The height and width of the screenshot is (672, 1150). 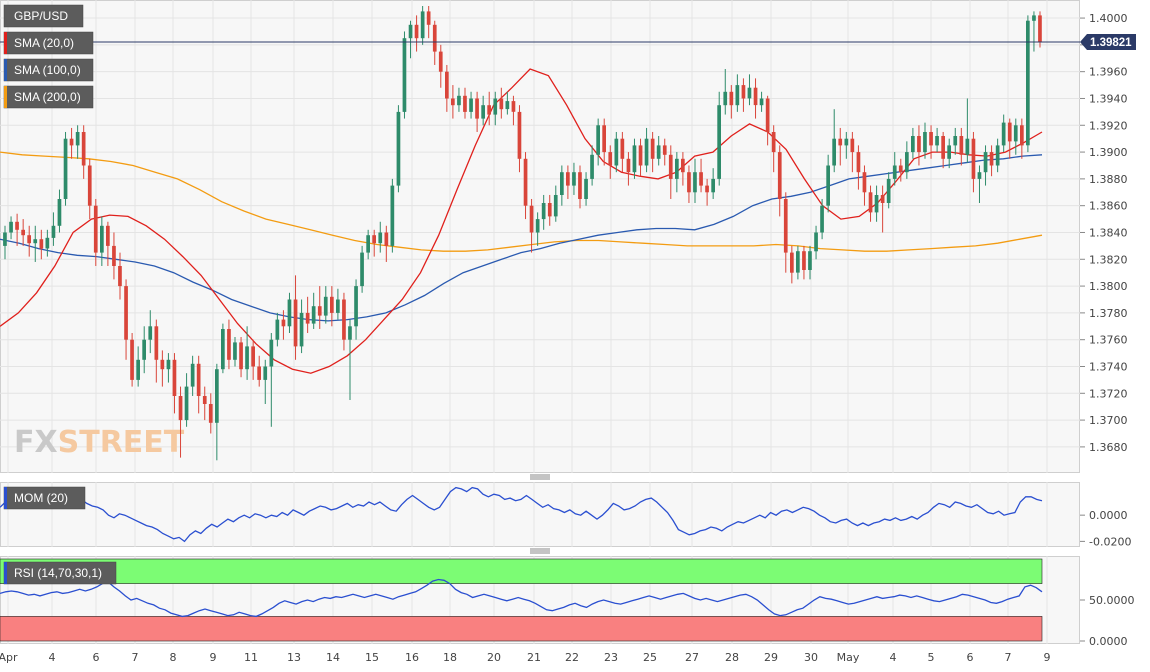 What do you see at coordinates (333, 657) in the screenshot?
I see `x-tick-label: 14` at bounding box center [333, 657].